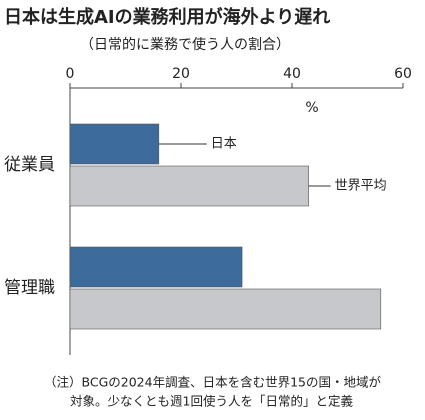 The height and width of the screenshot is (420, 425). What do you see at coordinates (403, 74) in the screenshot?
I see `x-tick-label: 60` at bounding box center [403, 74].